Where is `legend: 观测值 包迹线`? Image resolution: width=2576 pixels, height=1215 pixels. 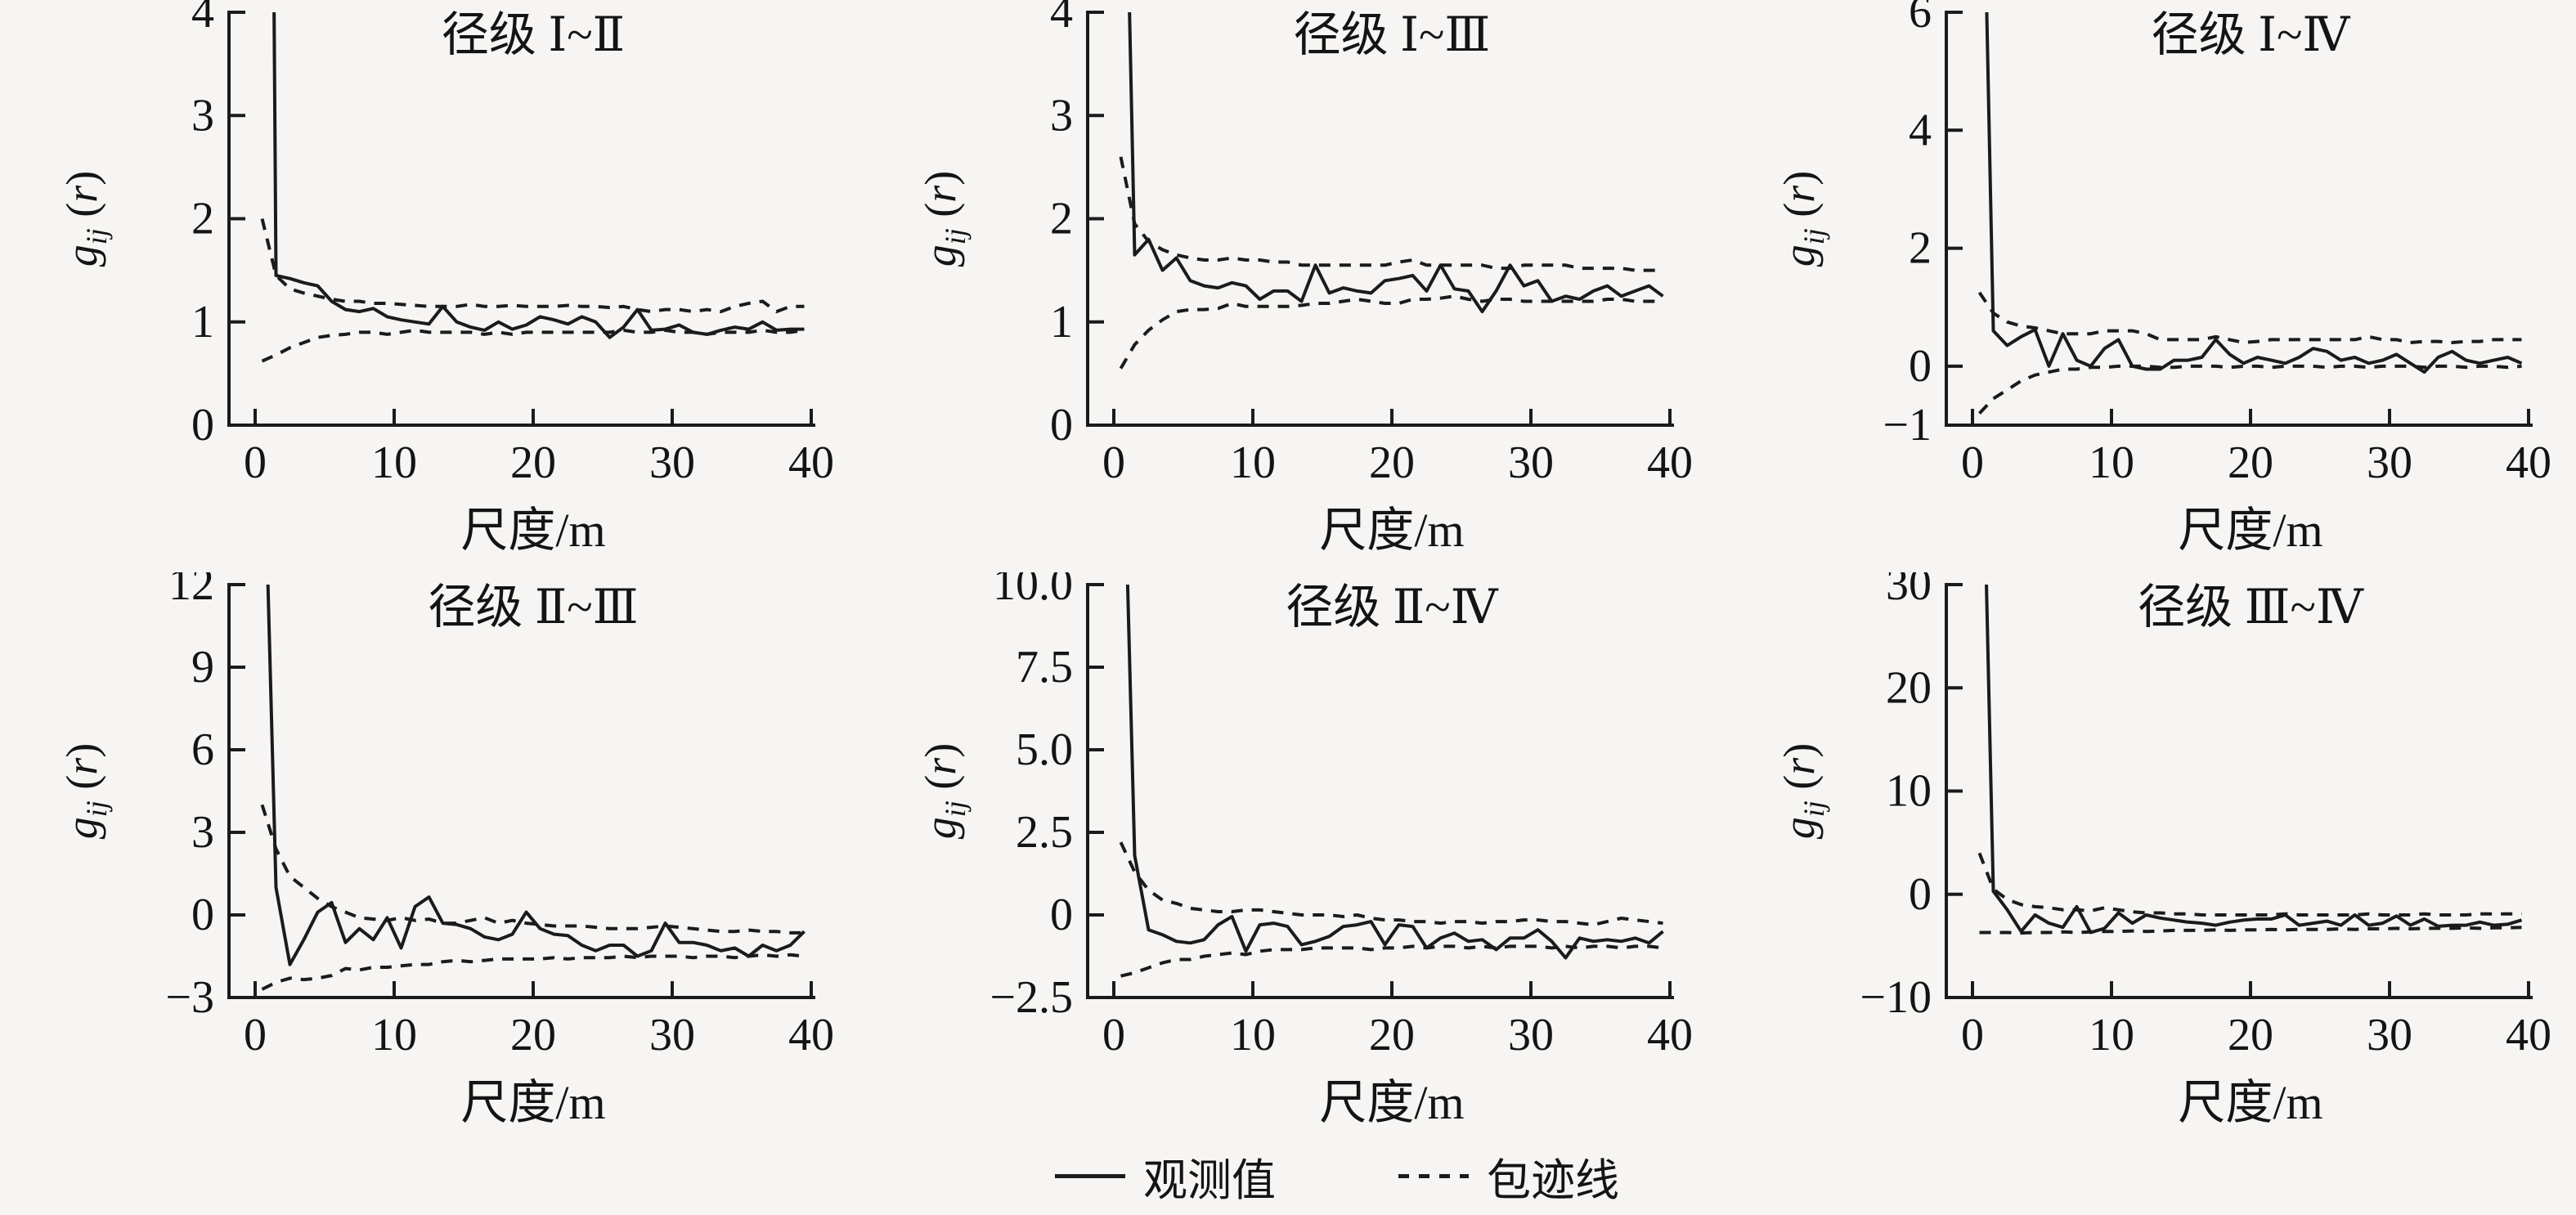 legend: 观测值 包迹线 is located at coordinates (1312, 1175).